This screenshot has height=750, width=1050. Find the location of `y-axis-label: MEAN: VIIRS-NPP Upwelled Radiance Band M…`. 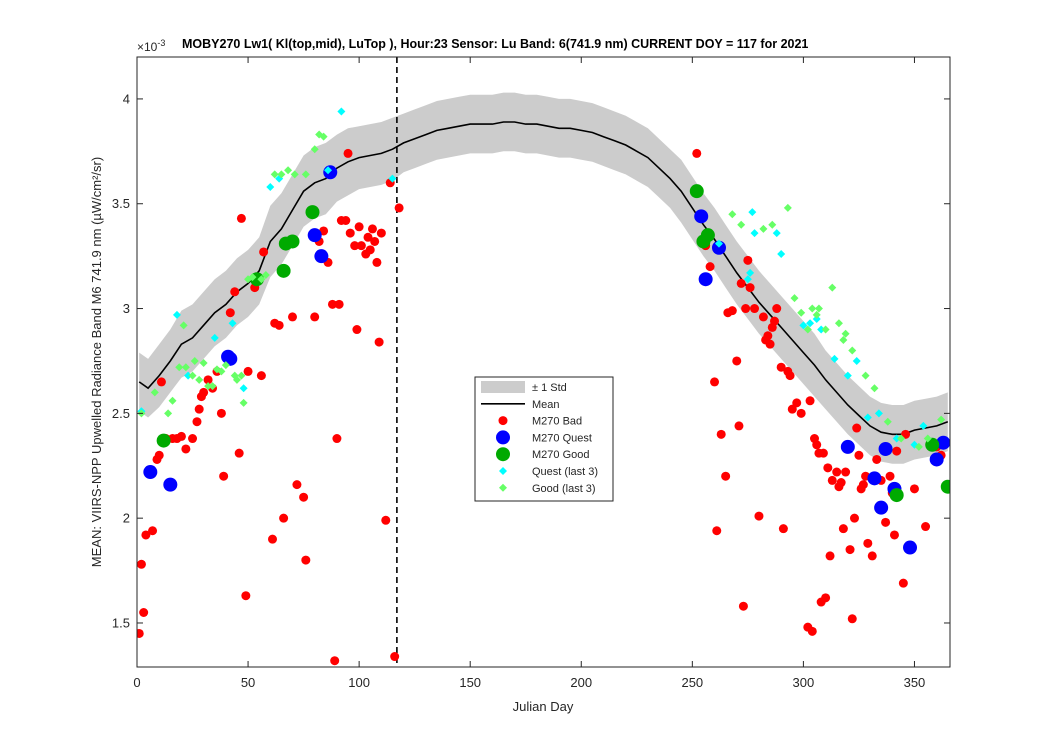

y-axis-label: MEAN: VIIRS-NPP Upwelled Radiance Band M… is located at coordinates (96, 362).